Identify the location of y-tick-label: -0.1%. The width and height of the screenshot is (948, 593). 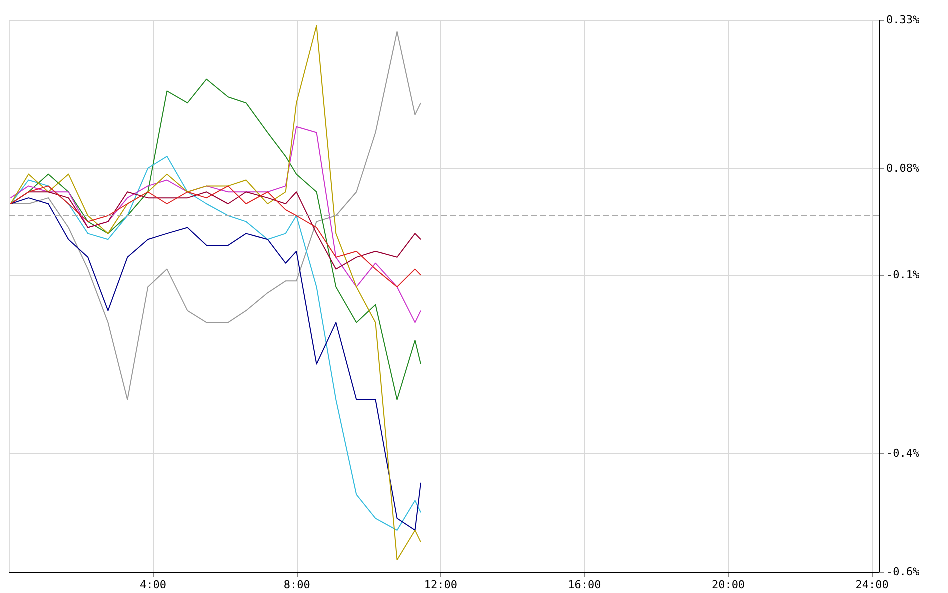
(903, 275).